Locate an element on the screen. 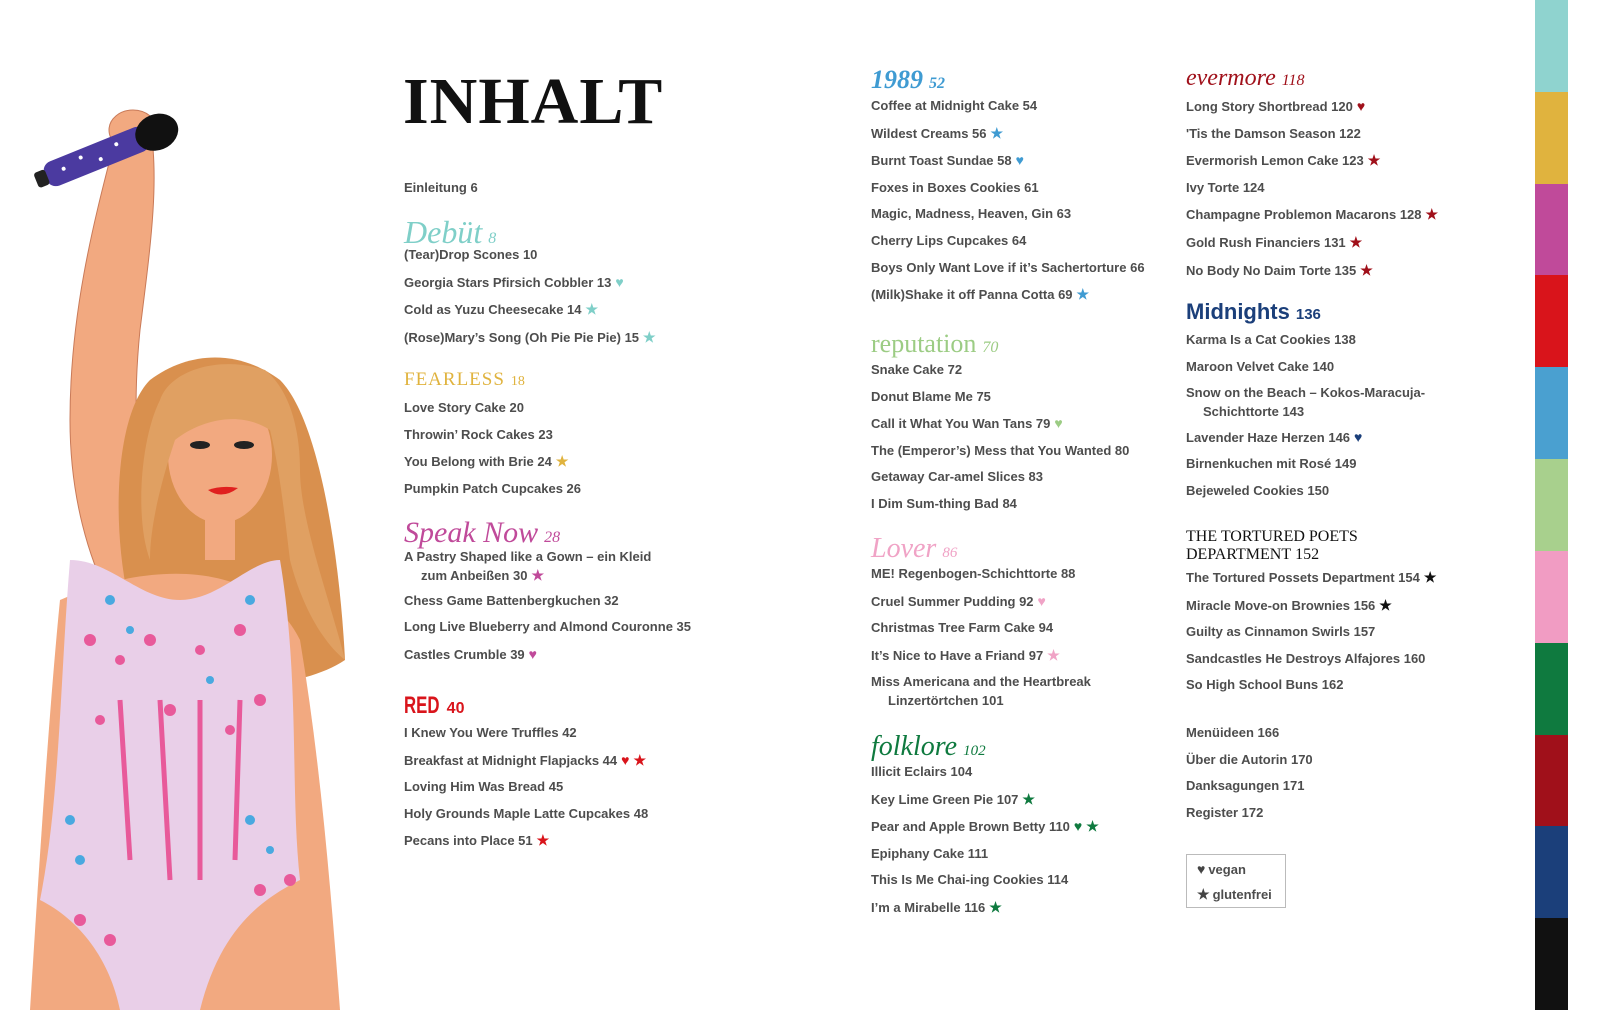 Image resolution: width=1600 pixels, height=1010 pixels. toc-entry: Throwin’ Rock Cakes 23 is located at coordinates (492, 435).